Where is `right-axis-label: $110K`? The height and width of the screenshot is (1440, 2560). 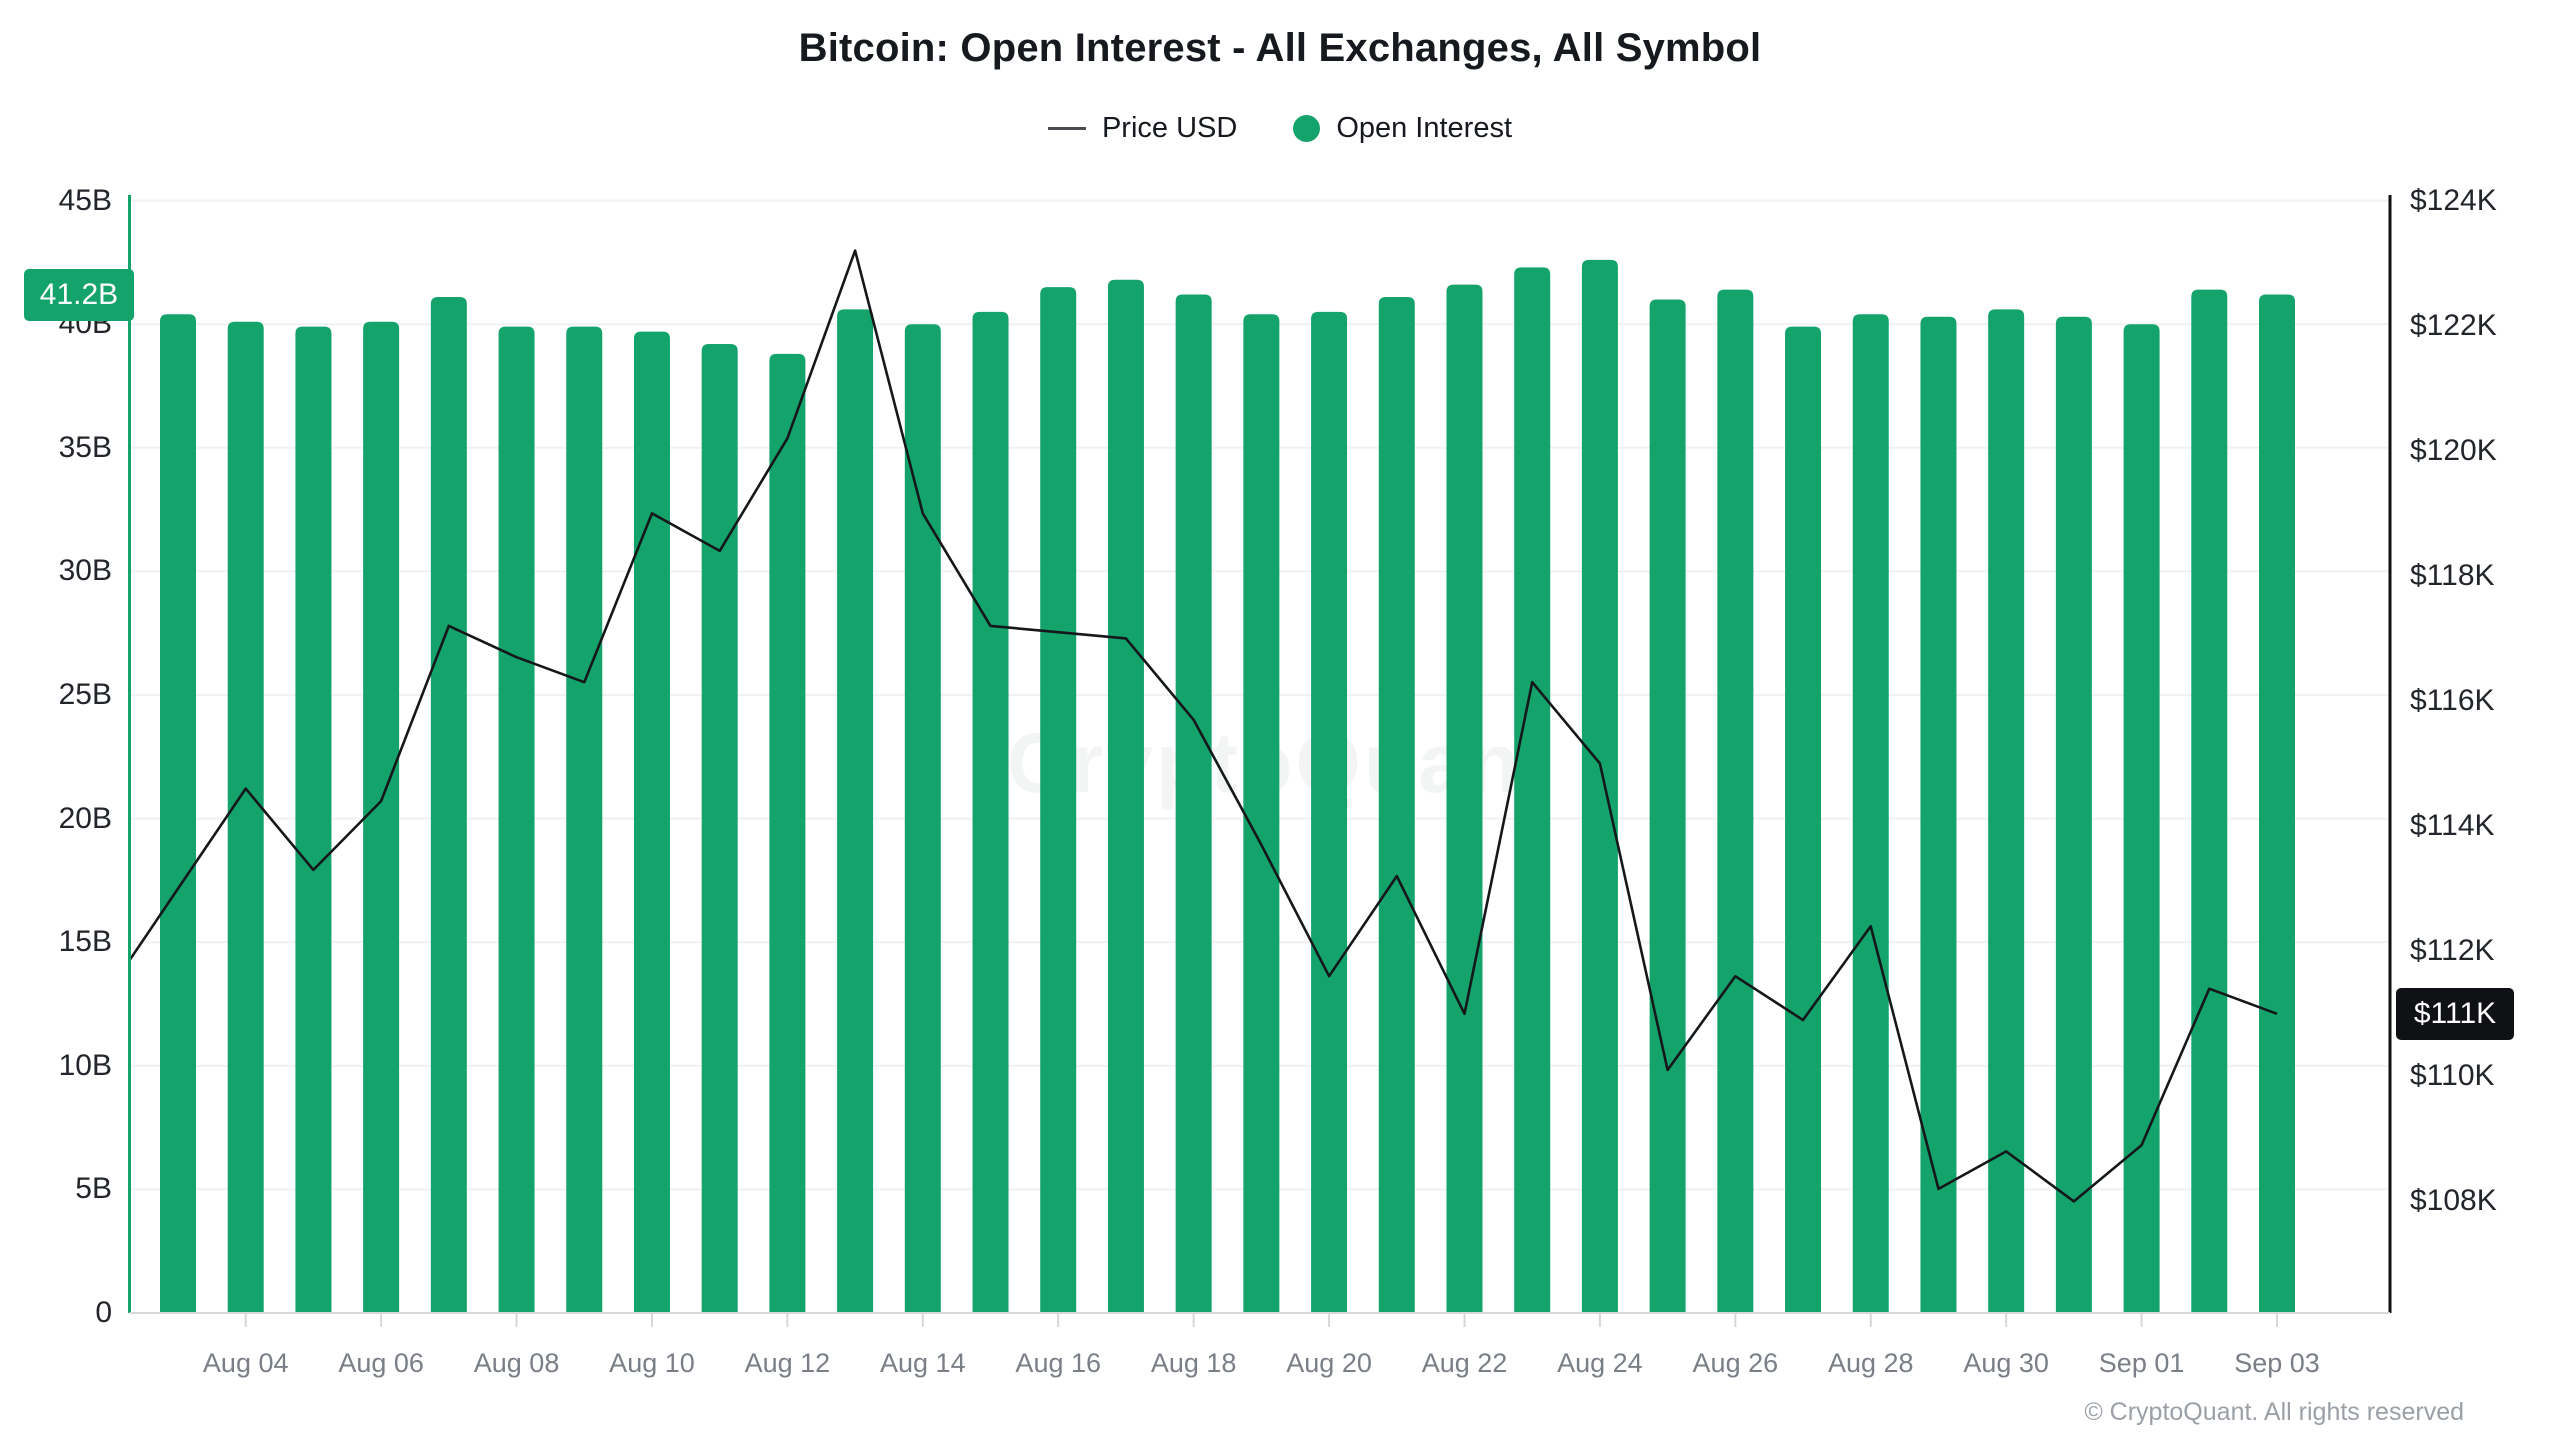
right-axis-label: $110K is located at coordinates (2452, 1076).